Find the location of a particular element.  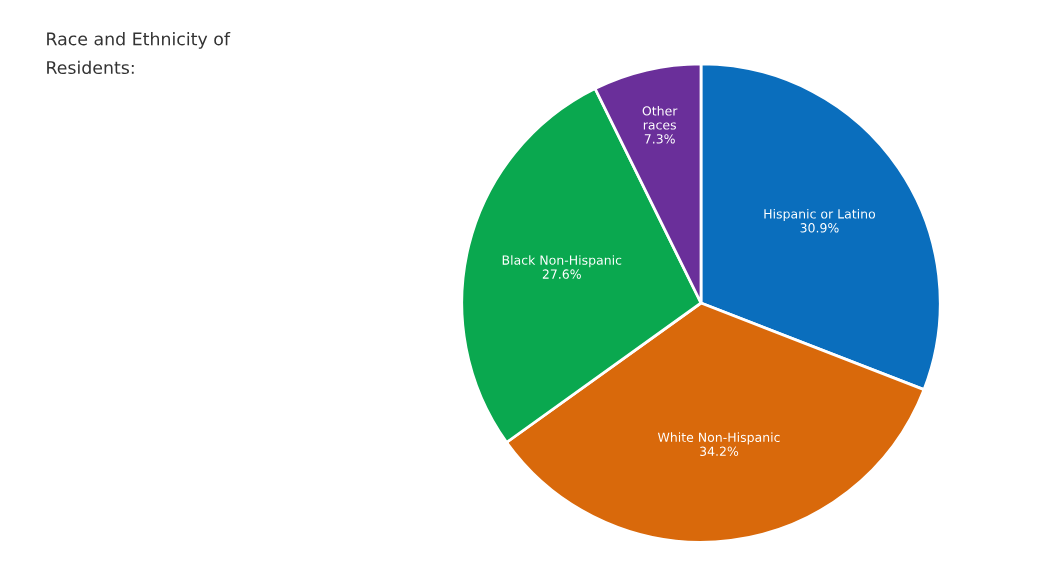

slice-label: Hispanic or Latino is located at coordinates (820, 214).